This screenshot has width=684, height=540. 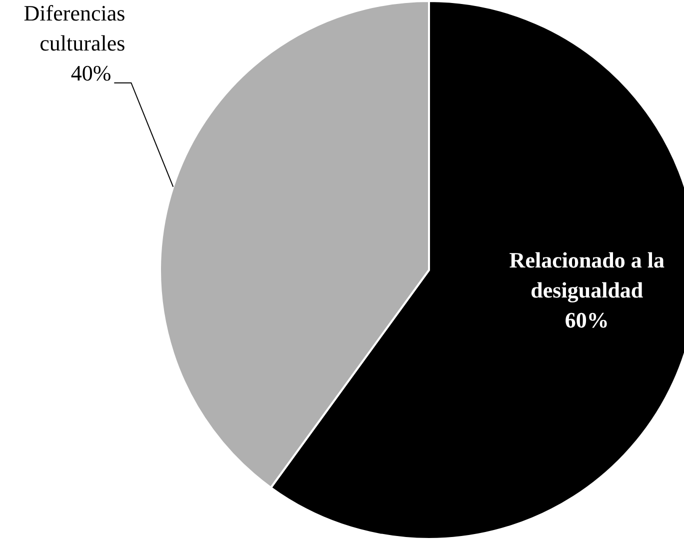 I want to click on slice-label: Relacionado a la desigualdad, so click(x=587, y=274).